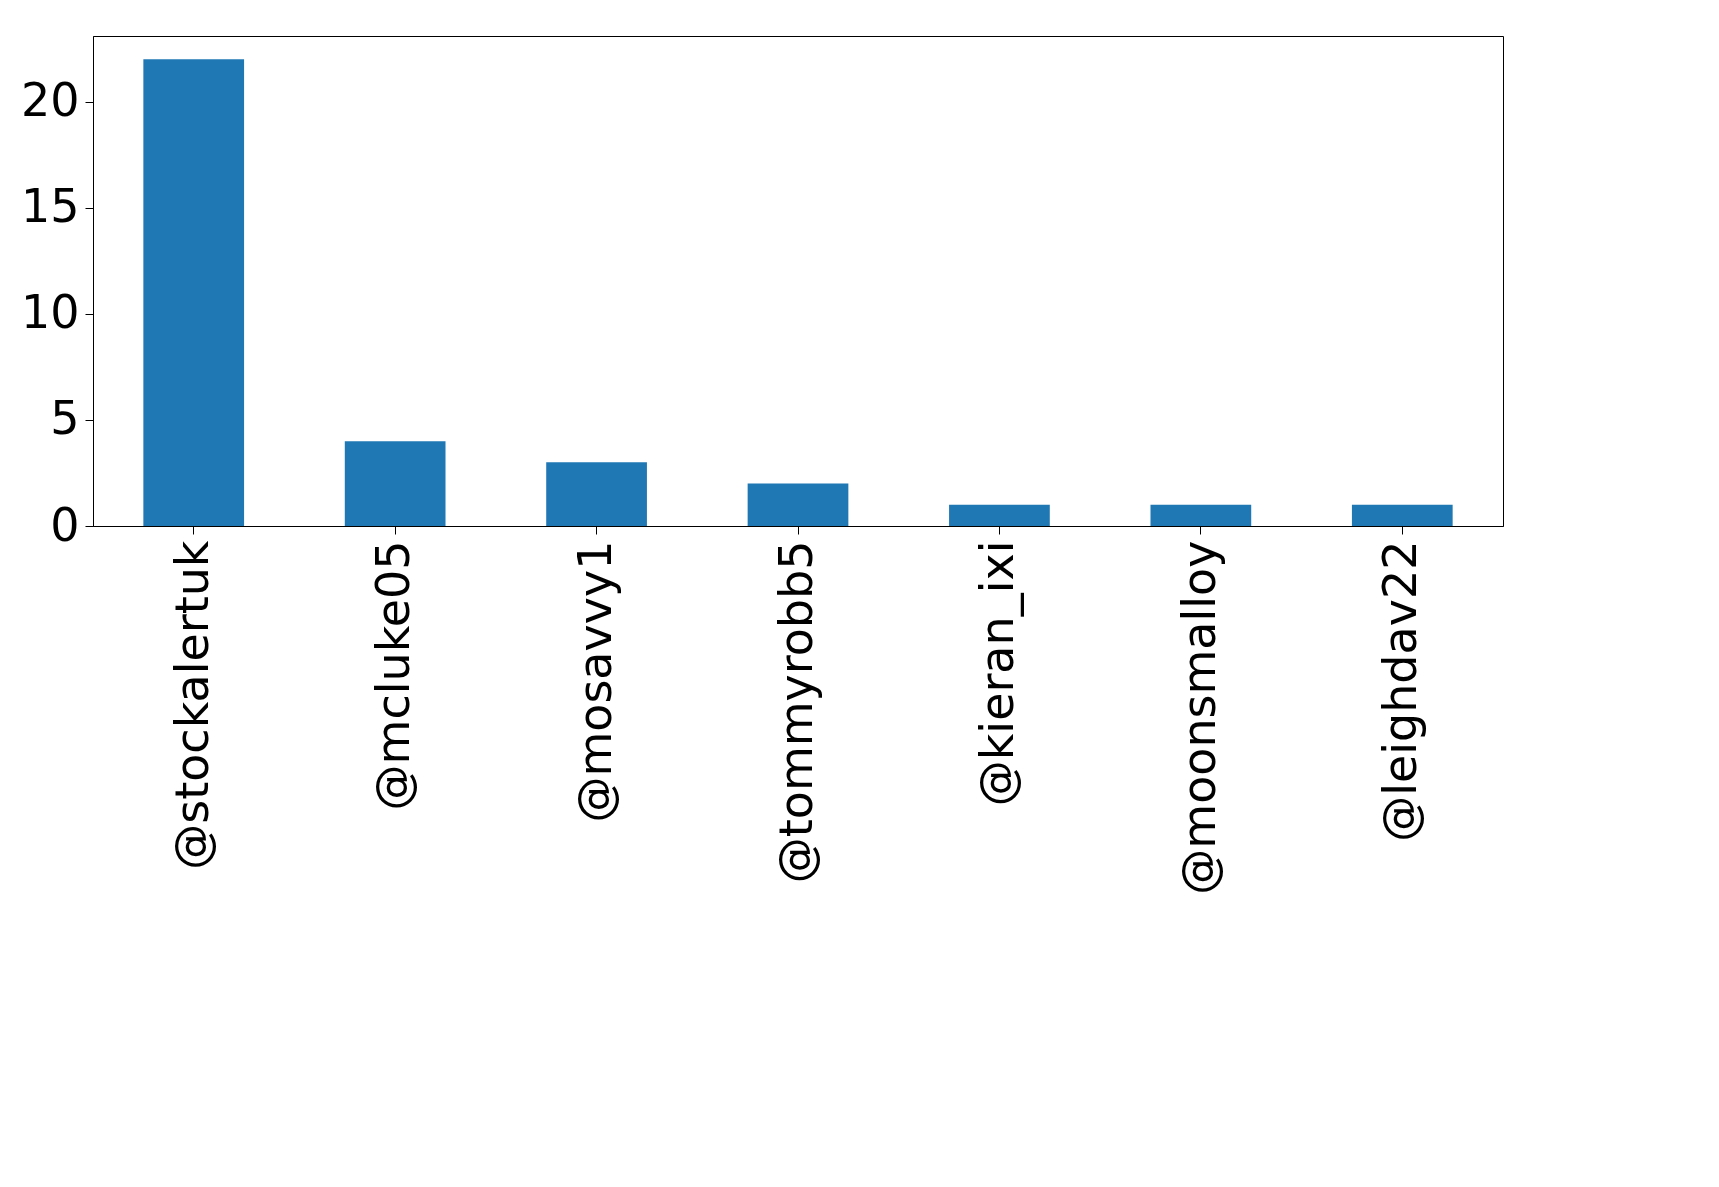 This screenshot has height=1187, width=1719. I want to click on x-tick-label: @mcluke05, so click(393, 675).